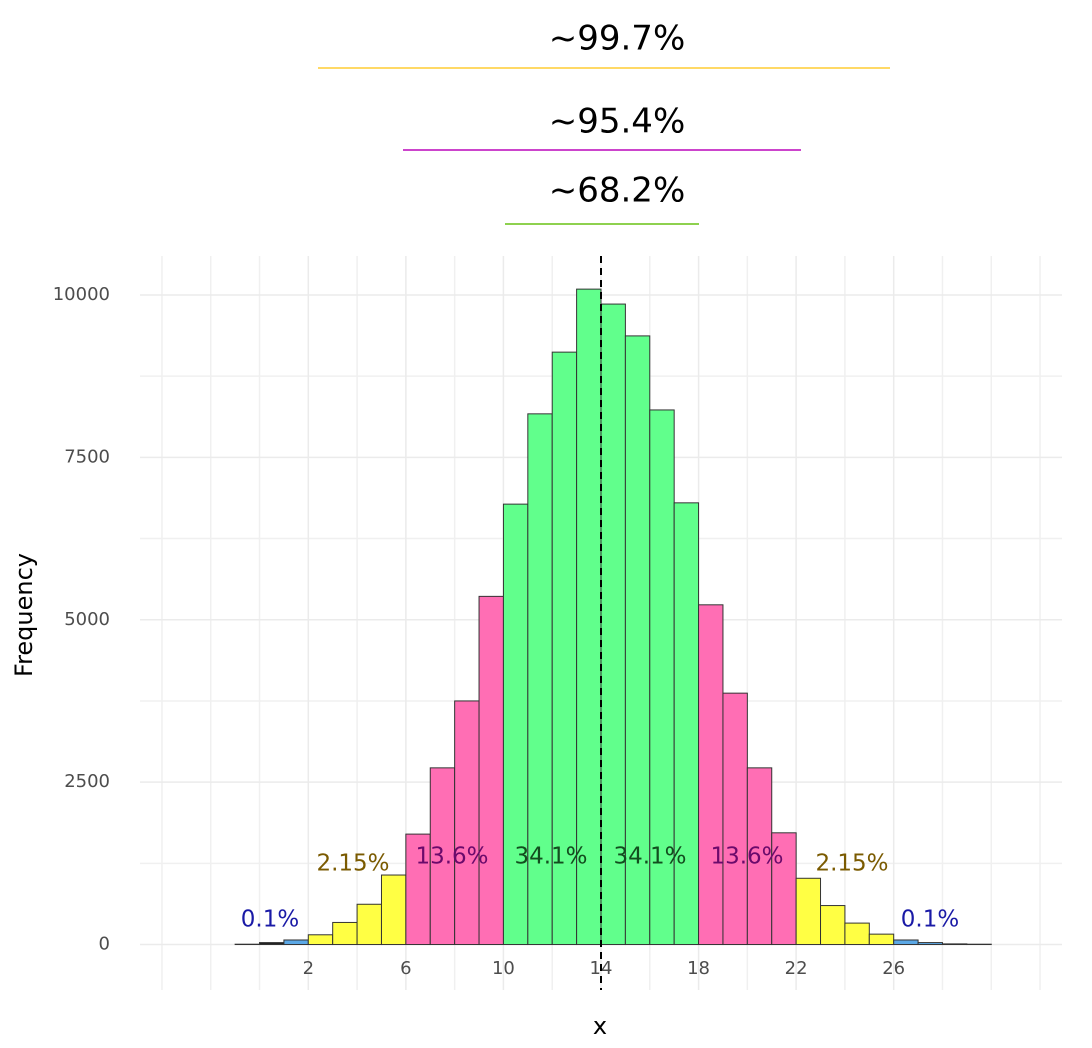  What do you see at coordinates (617, 191) in the screenshot?
I see `range-label: ~68.2%` at bounding box center [617, 191].